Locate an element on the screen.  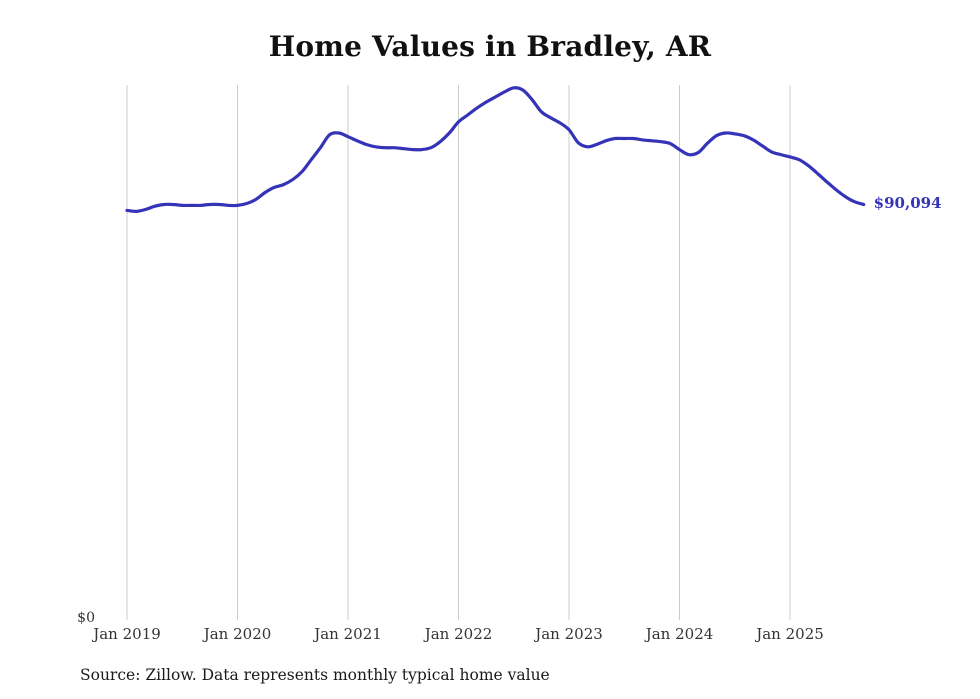
latest-value-label: $90,094 is located at coordinates (907, 203).